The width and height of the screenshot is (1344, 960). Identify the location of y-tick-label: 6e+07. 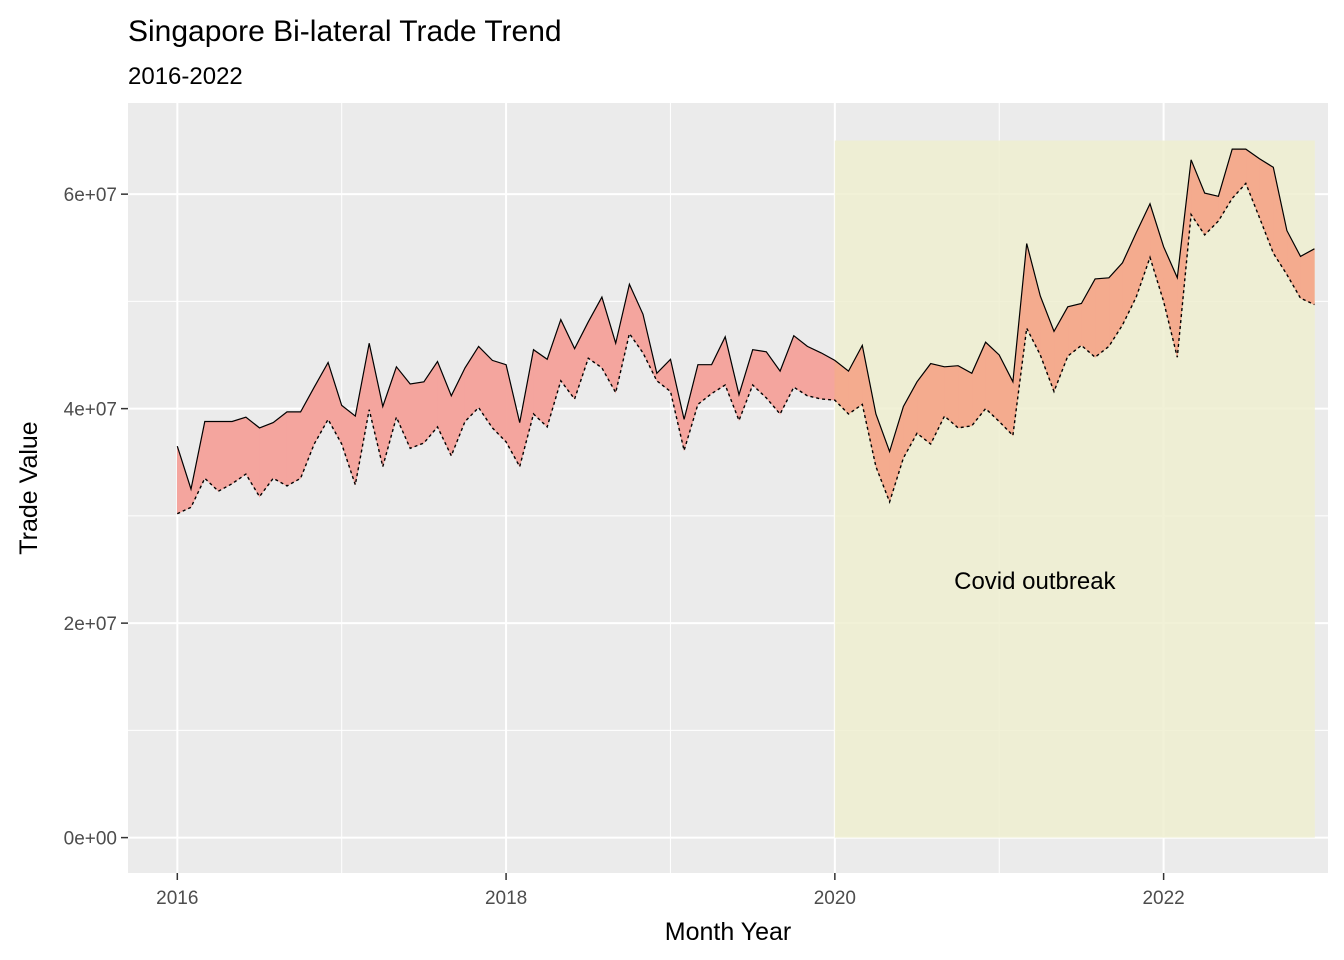
(90, 195).